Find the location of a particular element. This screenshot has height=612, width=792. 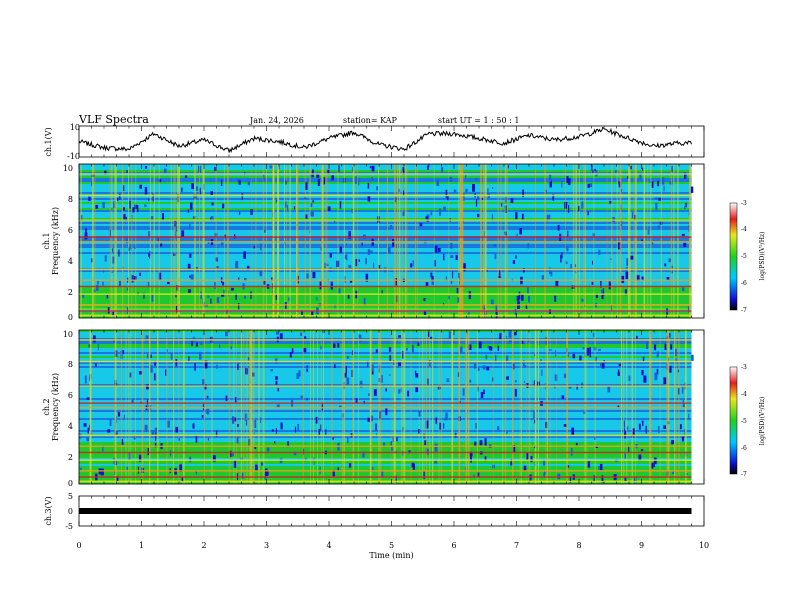

xtick-label-1: 1 is located at coordinates (141, 545).